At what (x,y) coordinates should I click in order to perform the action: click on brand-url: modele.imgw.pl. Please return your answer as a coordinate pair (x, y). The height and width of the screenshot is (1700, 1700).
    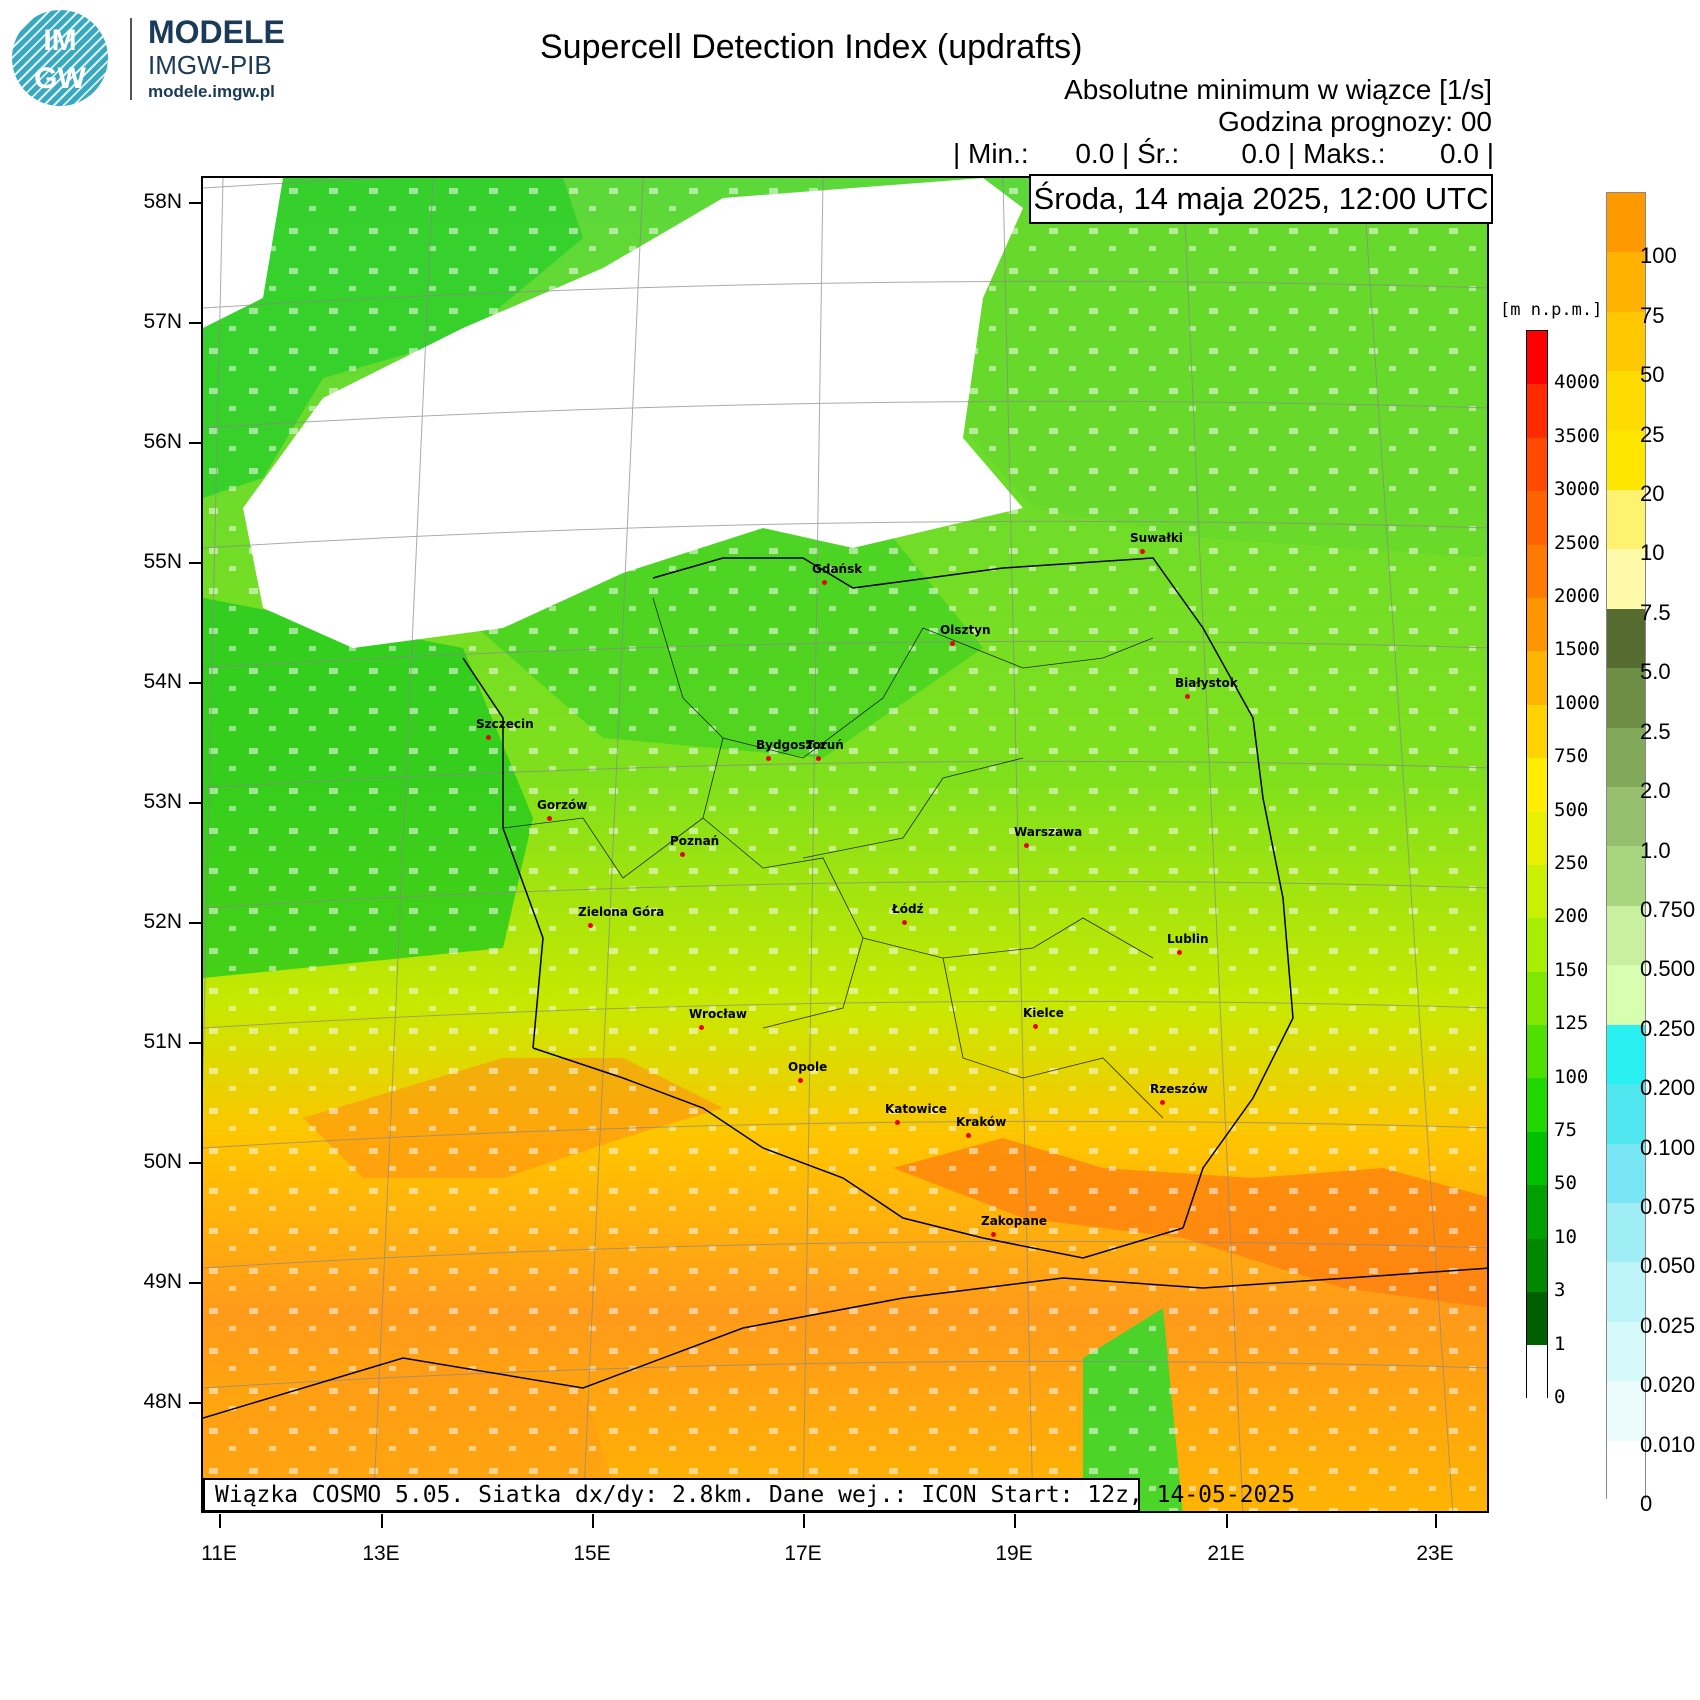
    Looking at the image, I should click on (211, 91).